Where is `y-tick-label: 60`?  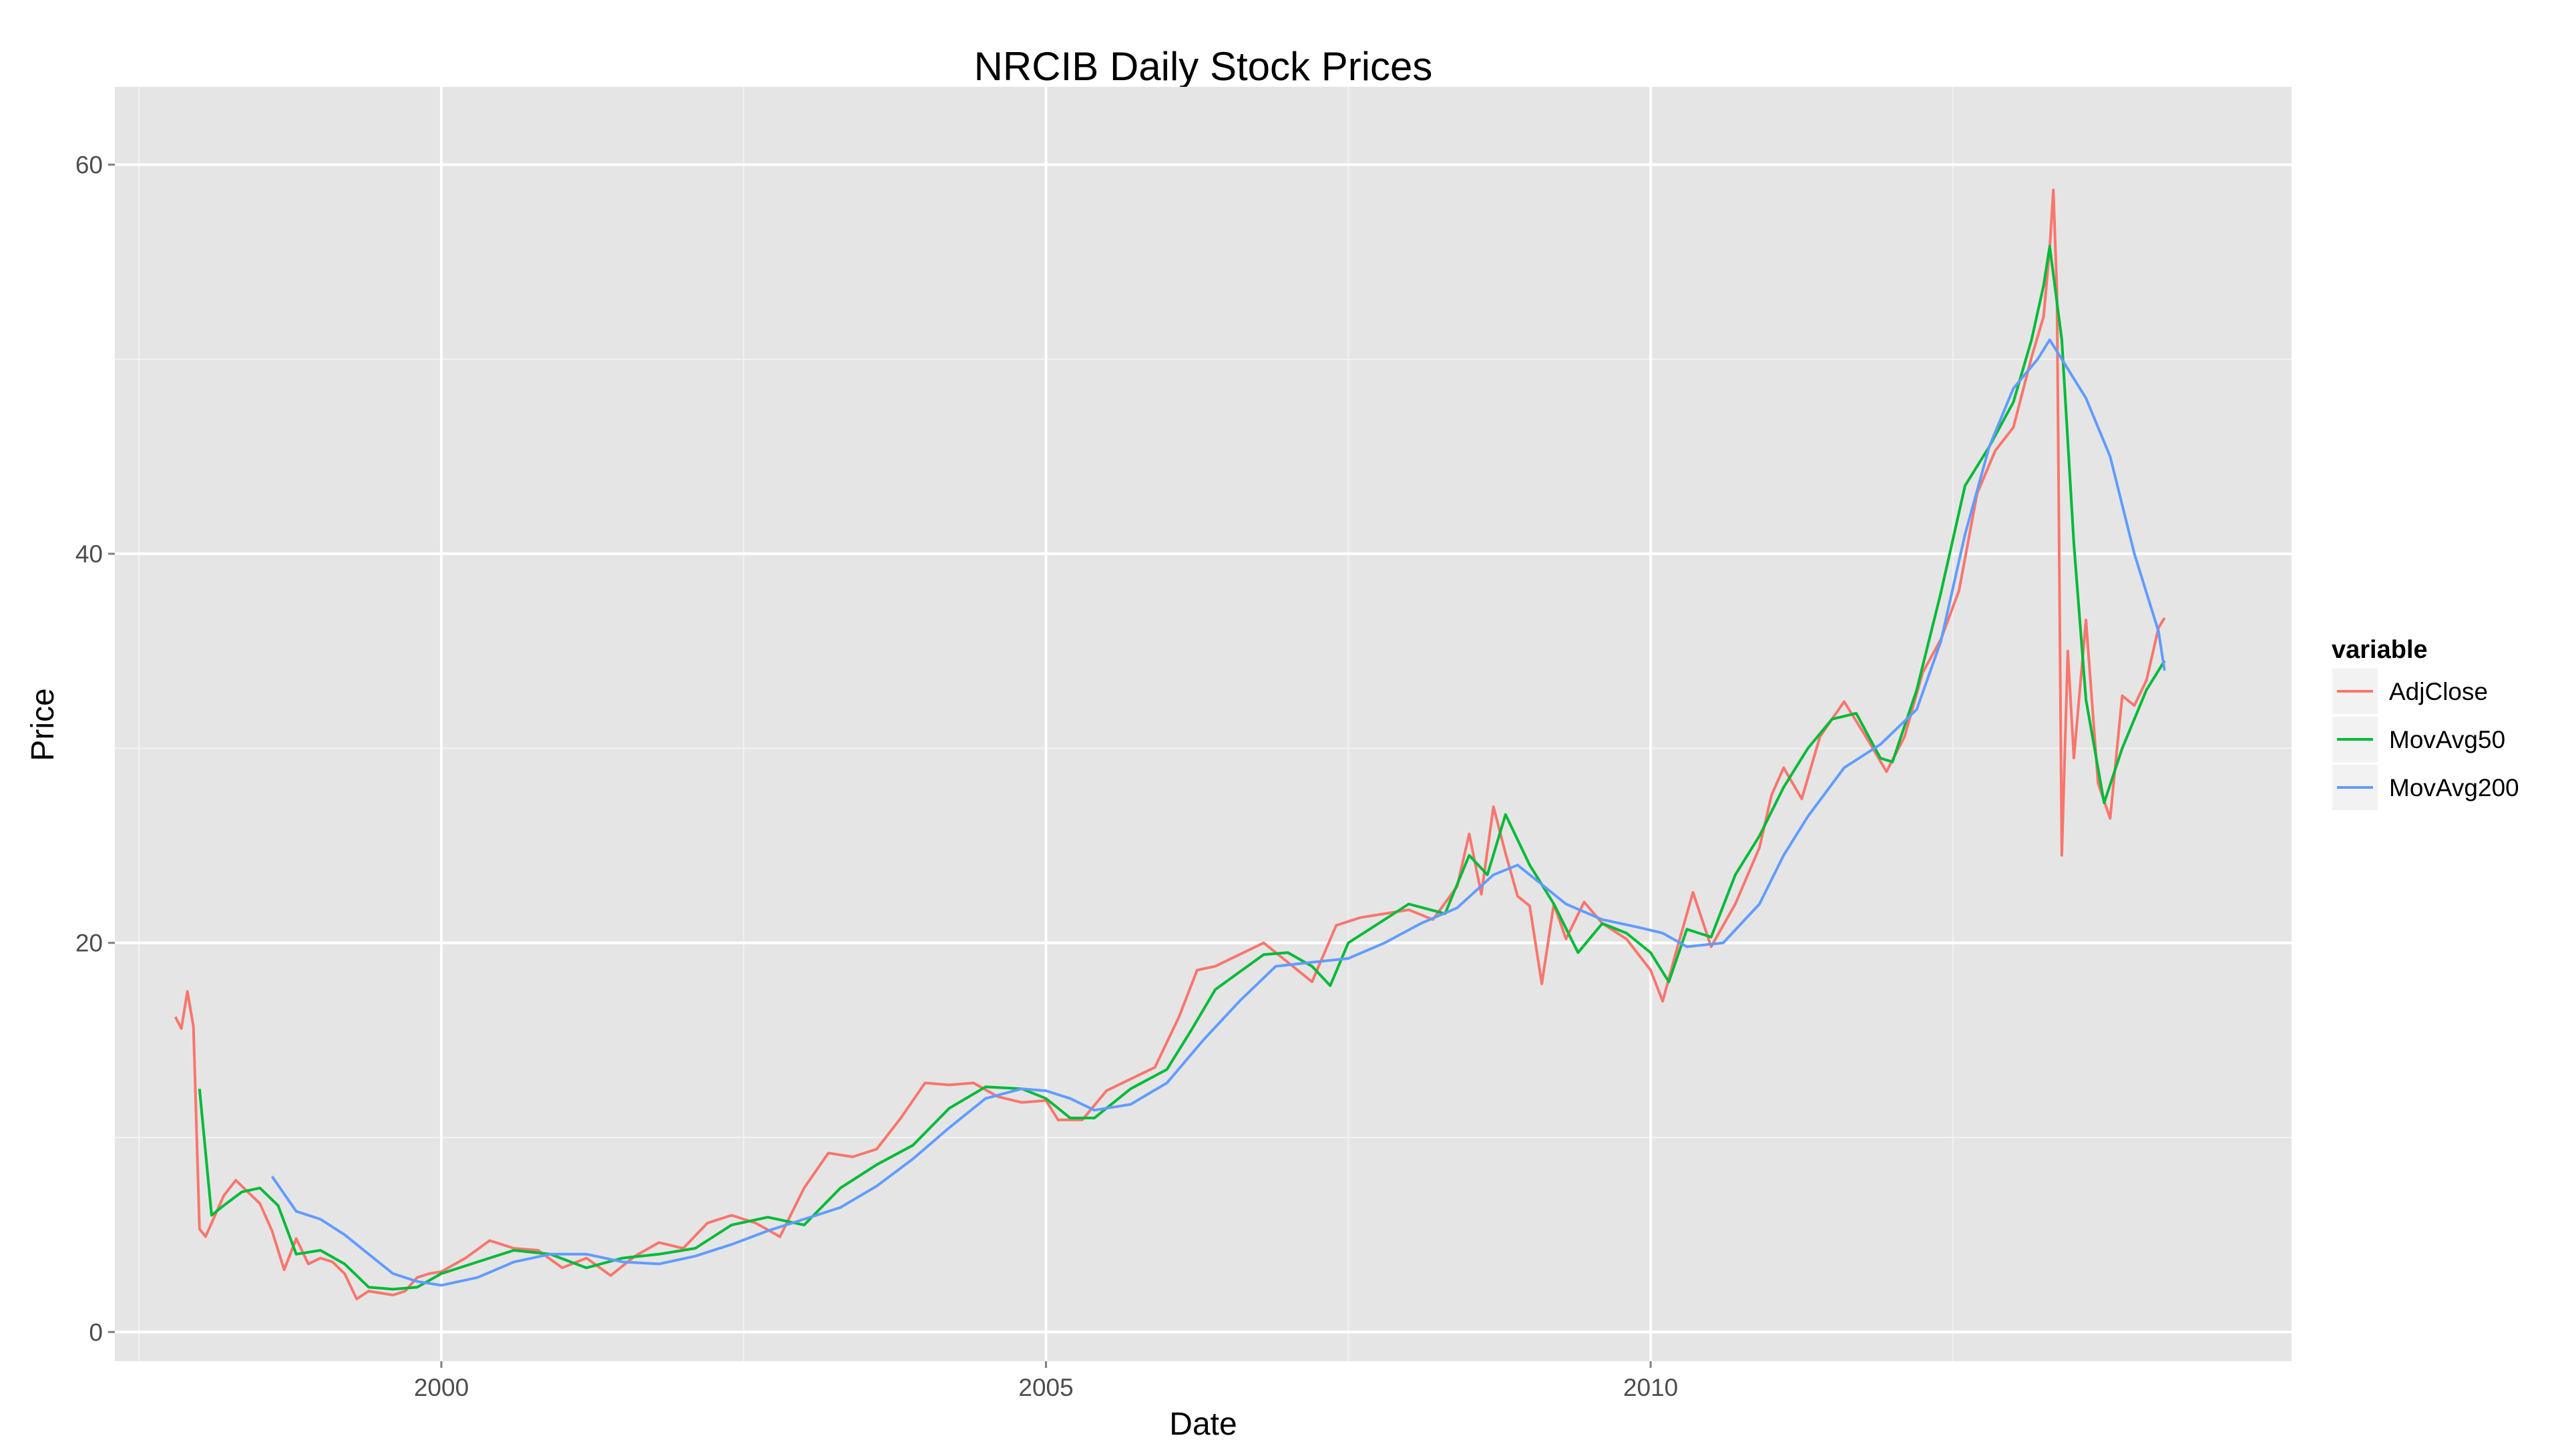
y-tick-label: 60 is located at coordinates (89, 166).